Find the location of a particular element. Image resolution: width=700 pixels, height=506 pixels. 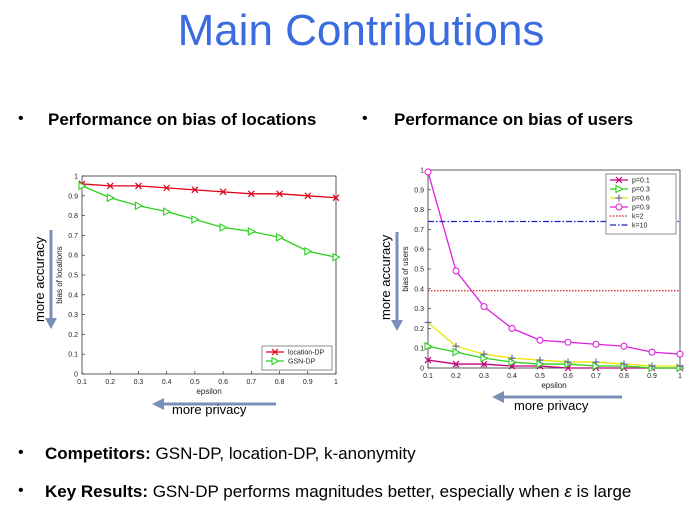

y-tick-label: 0 is located at coordinates (76, 375).